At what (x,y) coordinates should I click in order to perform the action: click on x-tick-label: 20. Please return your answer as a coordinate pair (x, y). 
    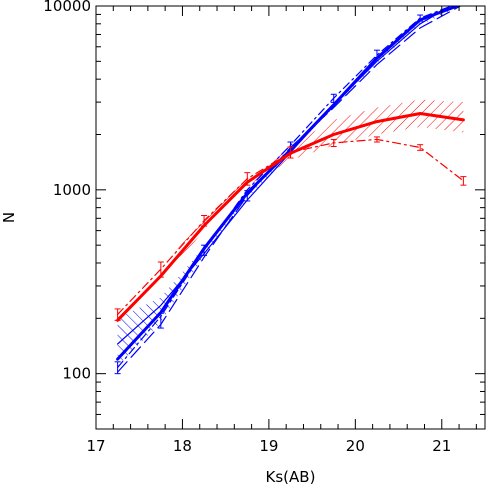
    Looking at the image, I should click on (355, 446).